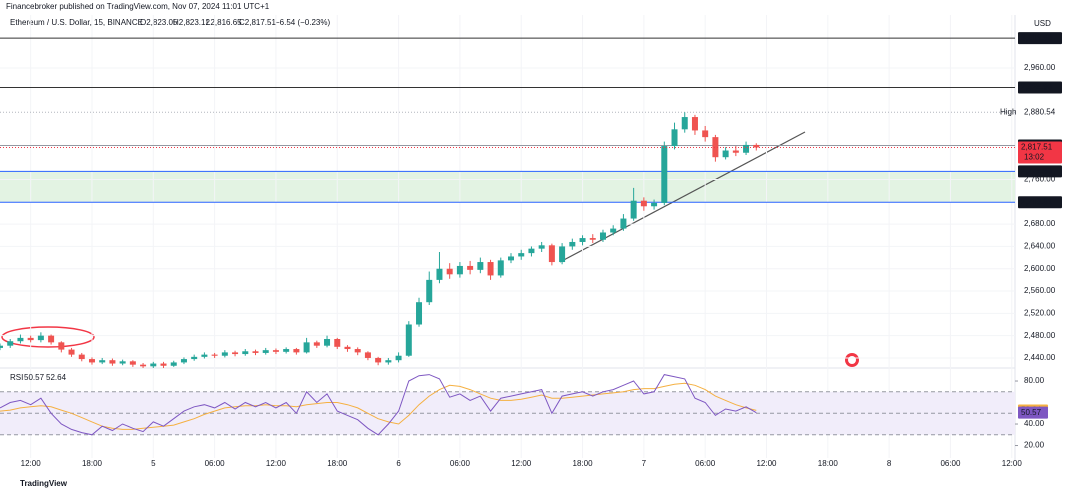 The image size is (1068, 494). What do you see at coordinates (1037, 37) in the screenshot?
I see `level-label: 3,013.50` at bounding box center [1037, 37].